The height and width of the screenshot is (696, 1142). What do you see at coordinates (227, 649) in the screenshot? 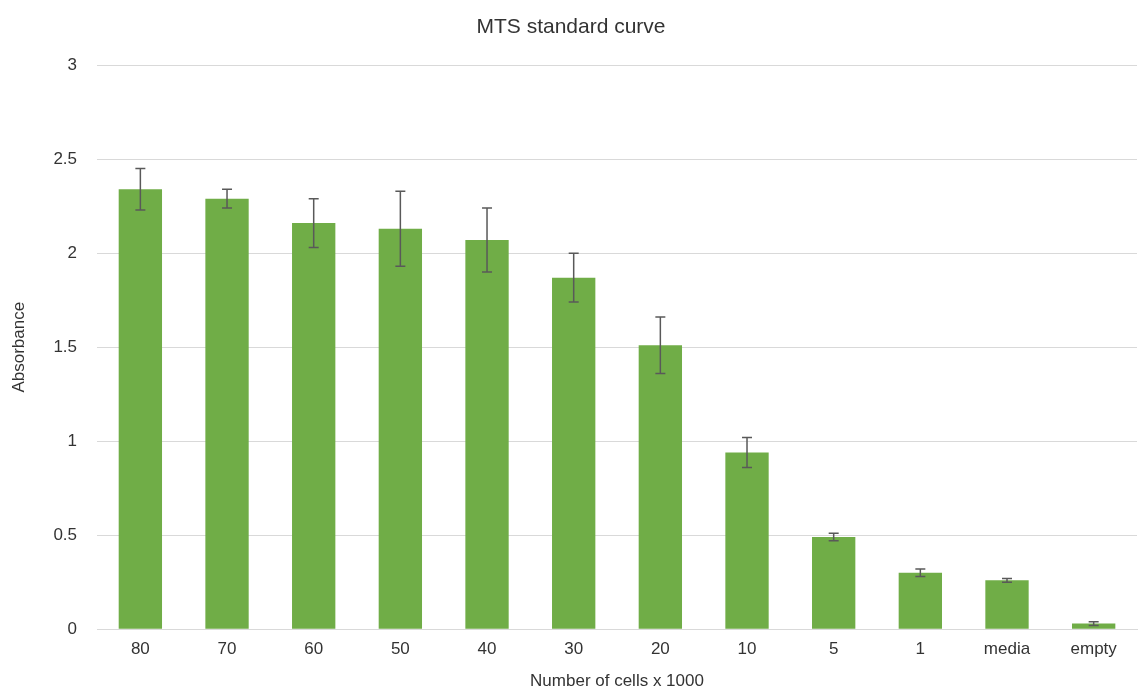
I see `x-tick-label: 70` at bounding box center [227, 649].